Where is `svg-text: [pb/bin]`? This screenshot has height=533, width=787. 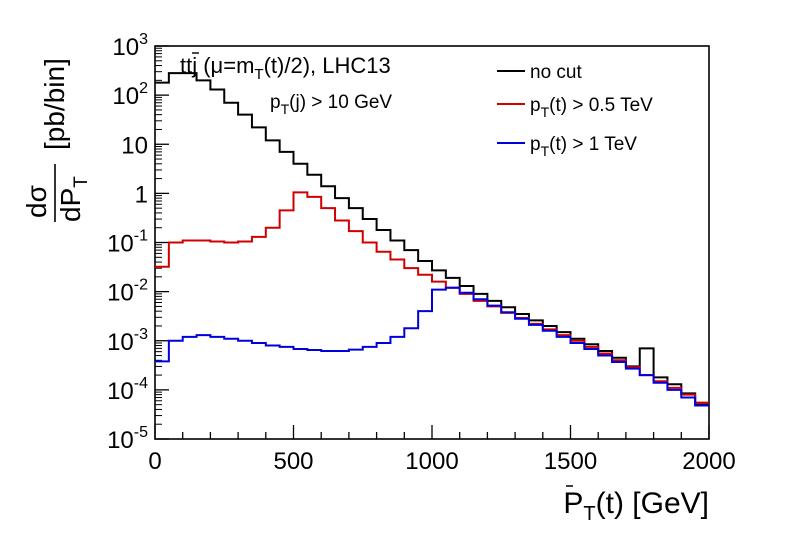
svg-text: [pb/bin] is located at coordinates (54, 104).